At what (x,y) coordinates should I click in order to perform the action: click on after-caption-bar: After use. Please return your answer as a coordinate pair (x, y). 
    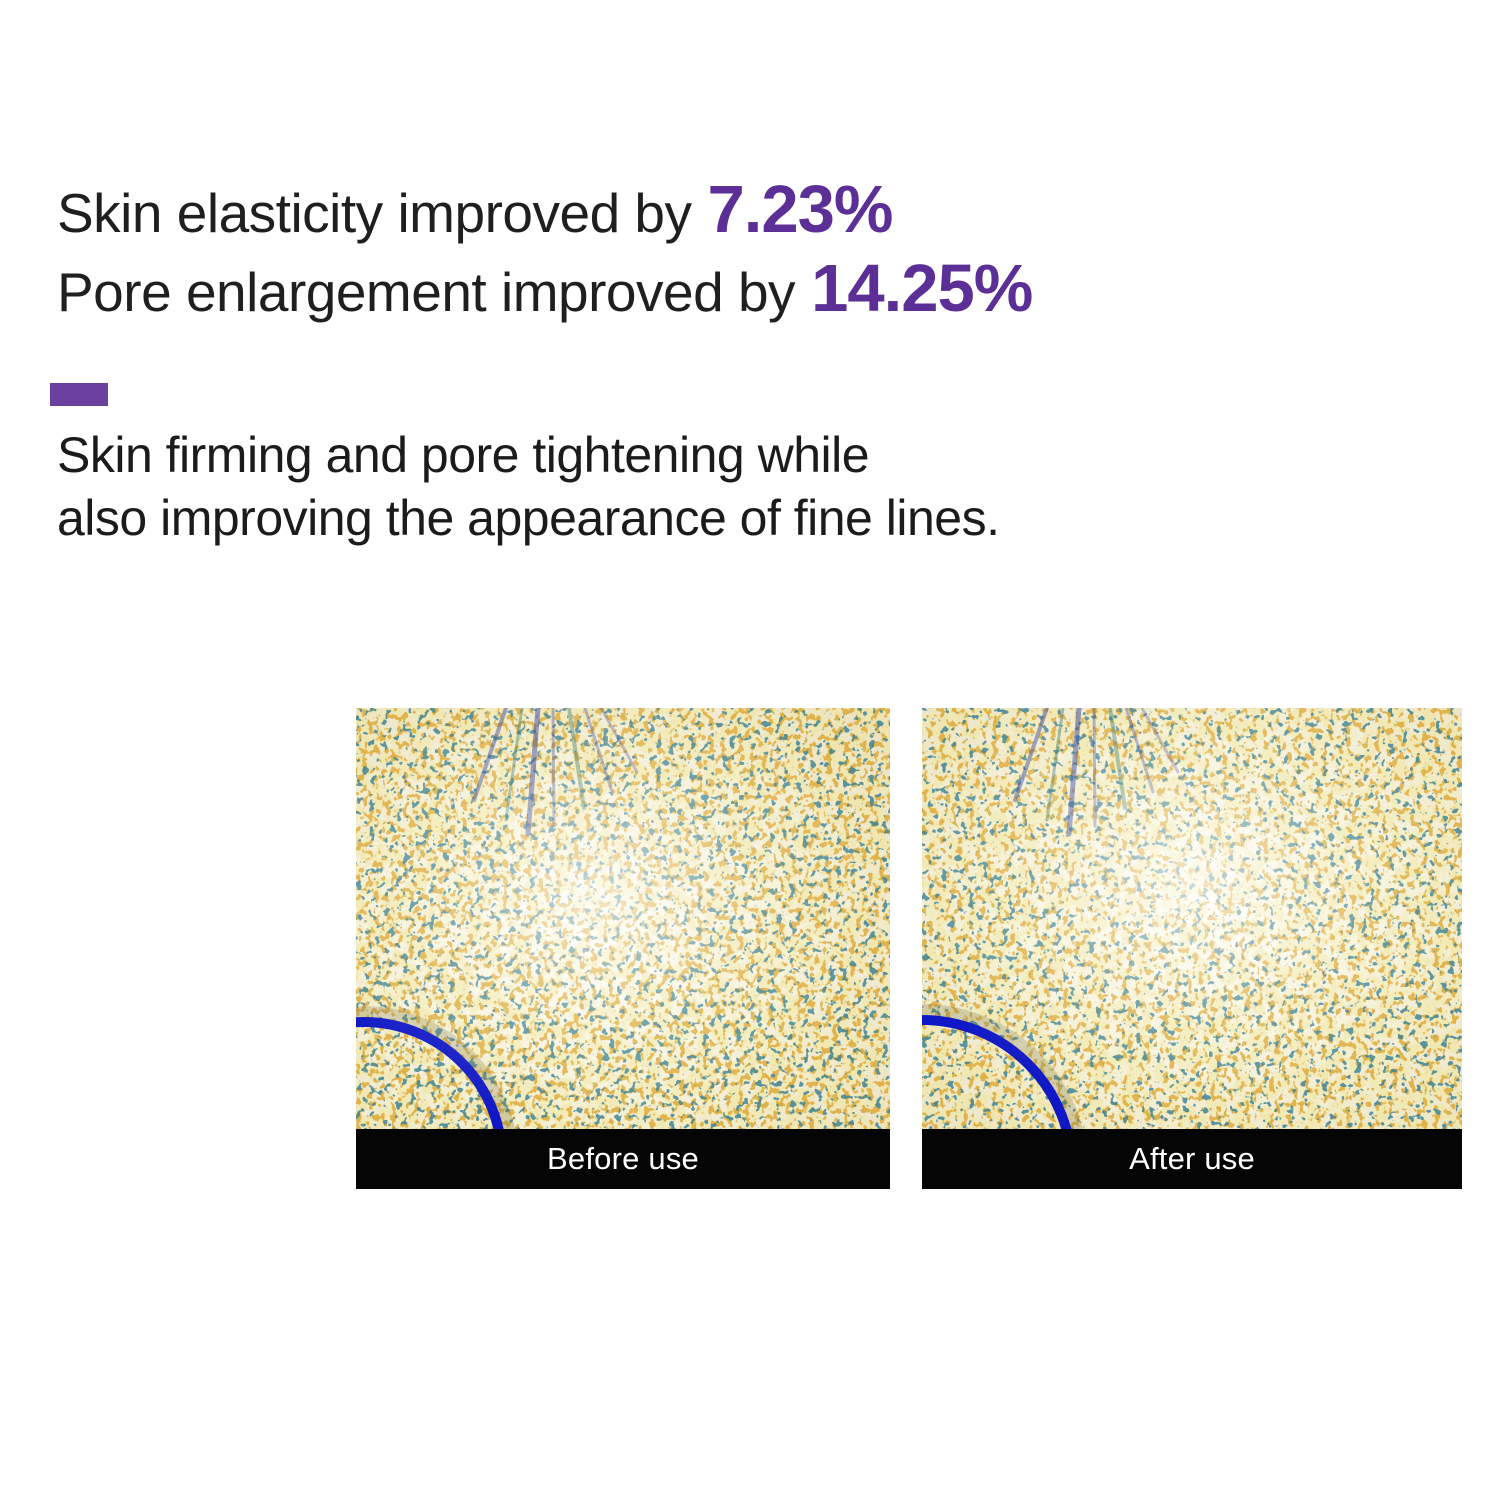
    Looking at the image, I should click on (1192, 1159).